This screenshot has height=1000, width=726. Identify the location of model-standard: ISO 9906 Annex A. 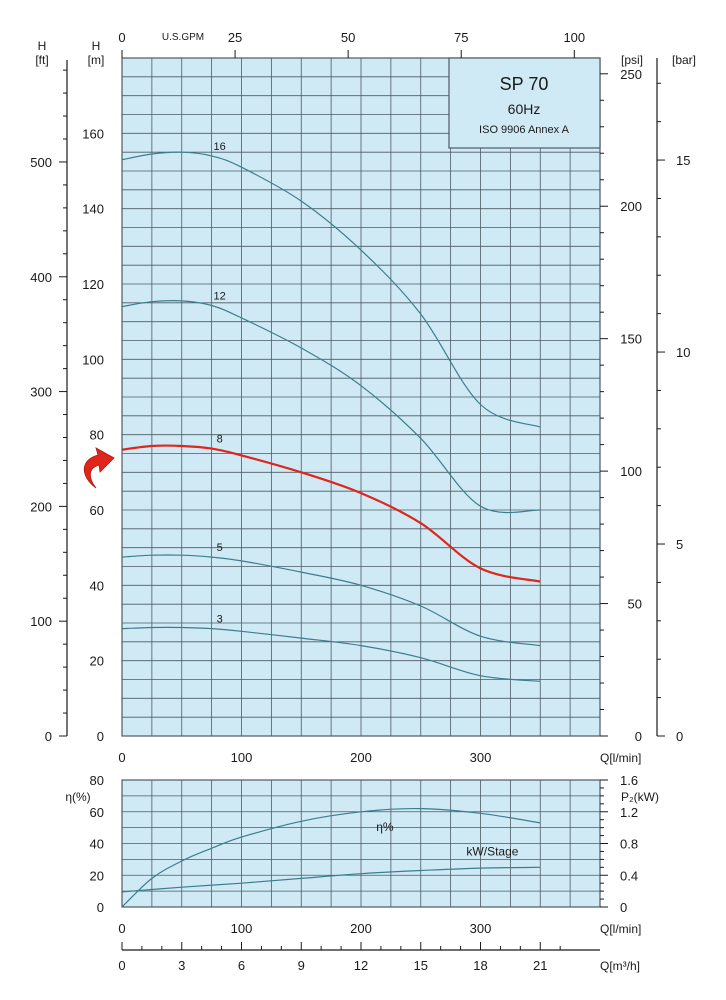
(524, 130).